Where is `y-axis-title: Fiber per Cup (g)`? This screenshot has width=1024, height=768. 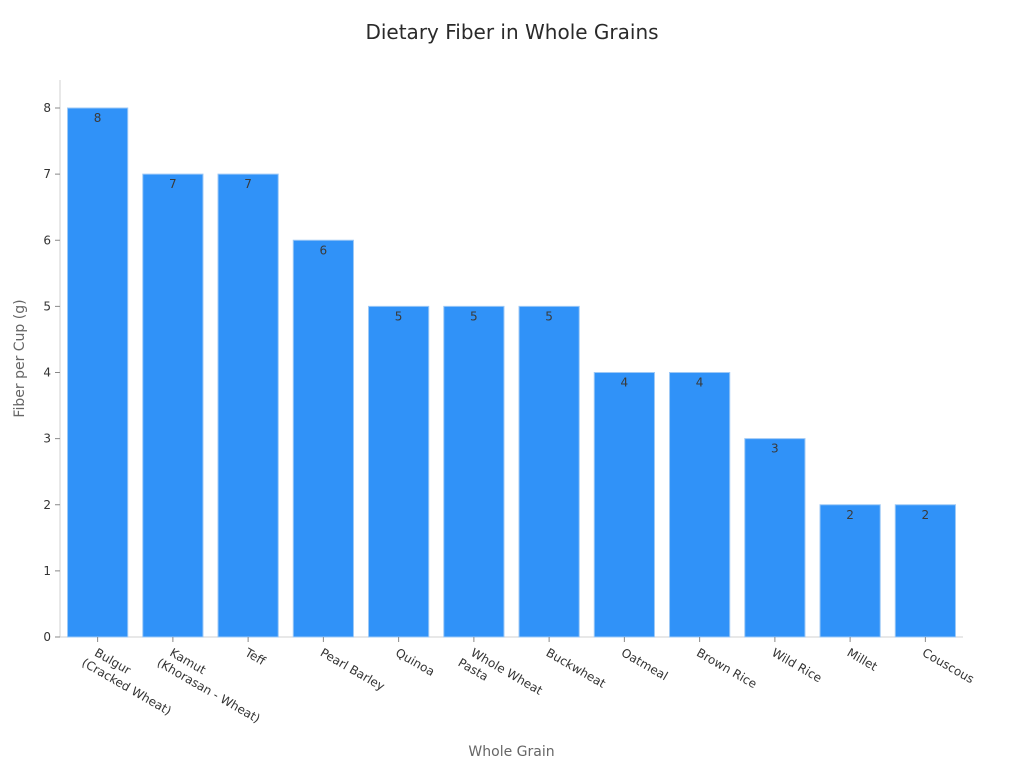 y-axis-title: Fiber per Cup (g) is located at coordinates (20, 358).